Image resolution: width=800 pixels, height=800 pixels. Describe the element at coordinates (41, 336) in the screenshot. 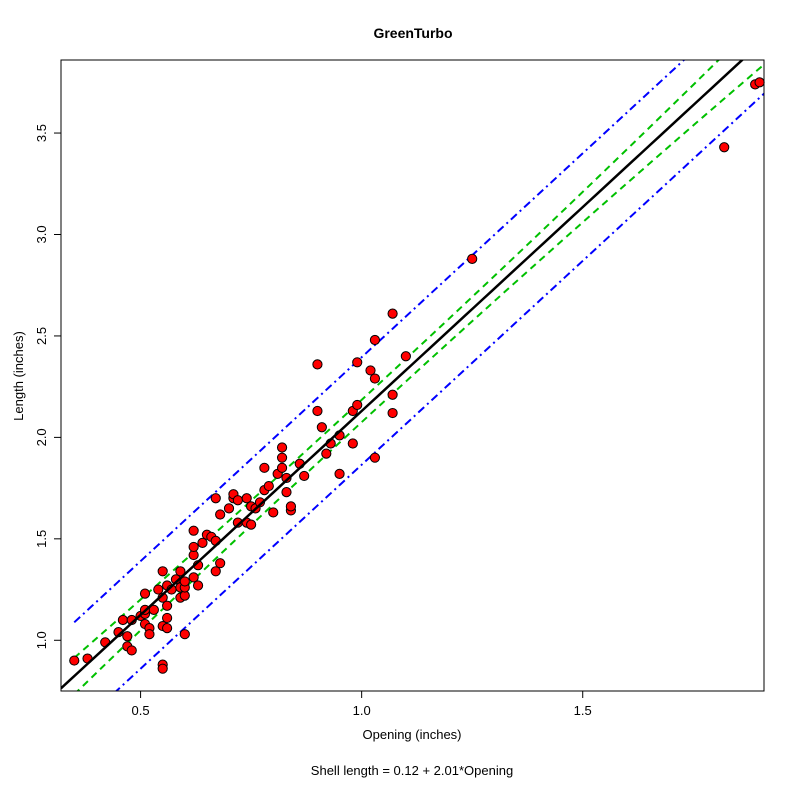

I see `y-tick-label: 2.5` at that location.